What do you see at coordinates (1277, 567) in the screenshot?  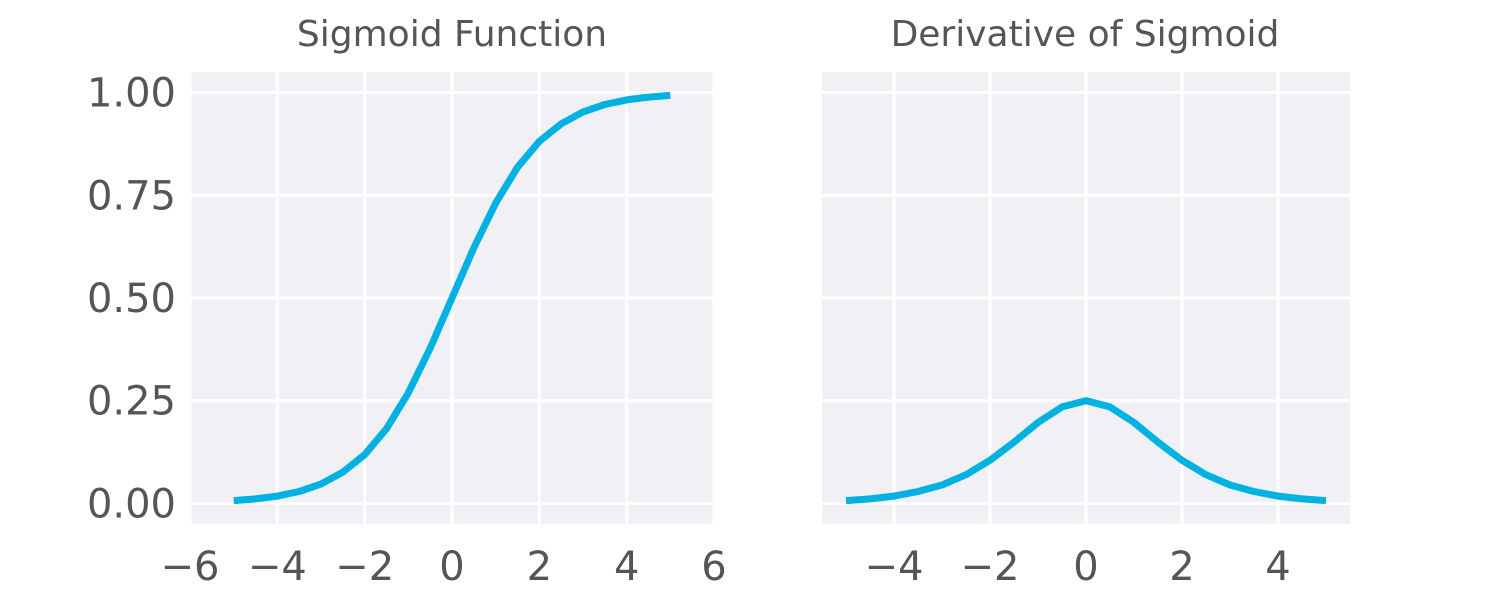 I see `derivative-x-tick-label: 4` at bounding box center [1277, 567].